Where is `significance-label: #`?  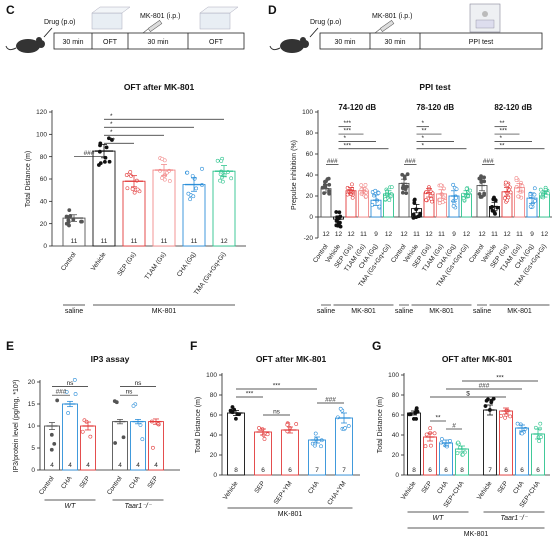
significance-label: # is located at coordinates (454, 426).